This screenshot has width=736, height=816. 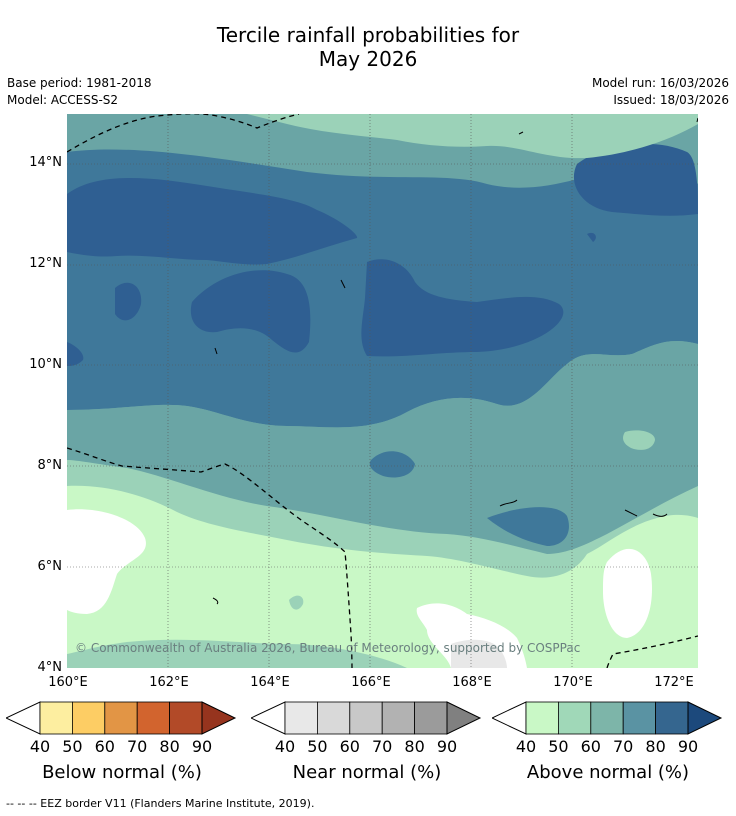 I want to click on region-near-normal, so click(x=479, y=653).